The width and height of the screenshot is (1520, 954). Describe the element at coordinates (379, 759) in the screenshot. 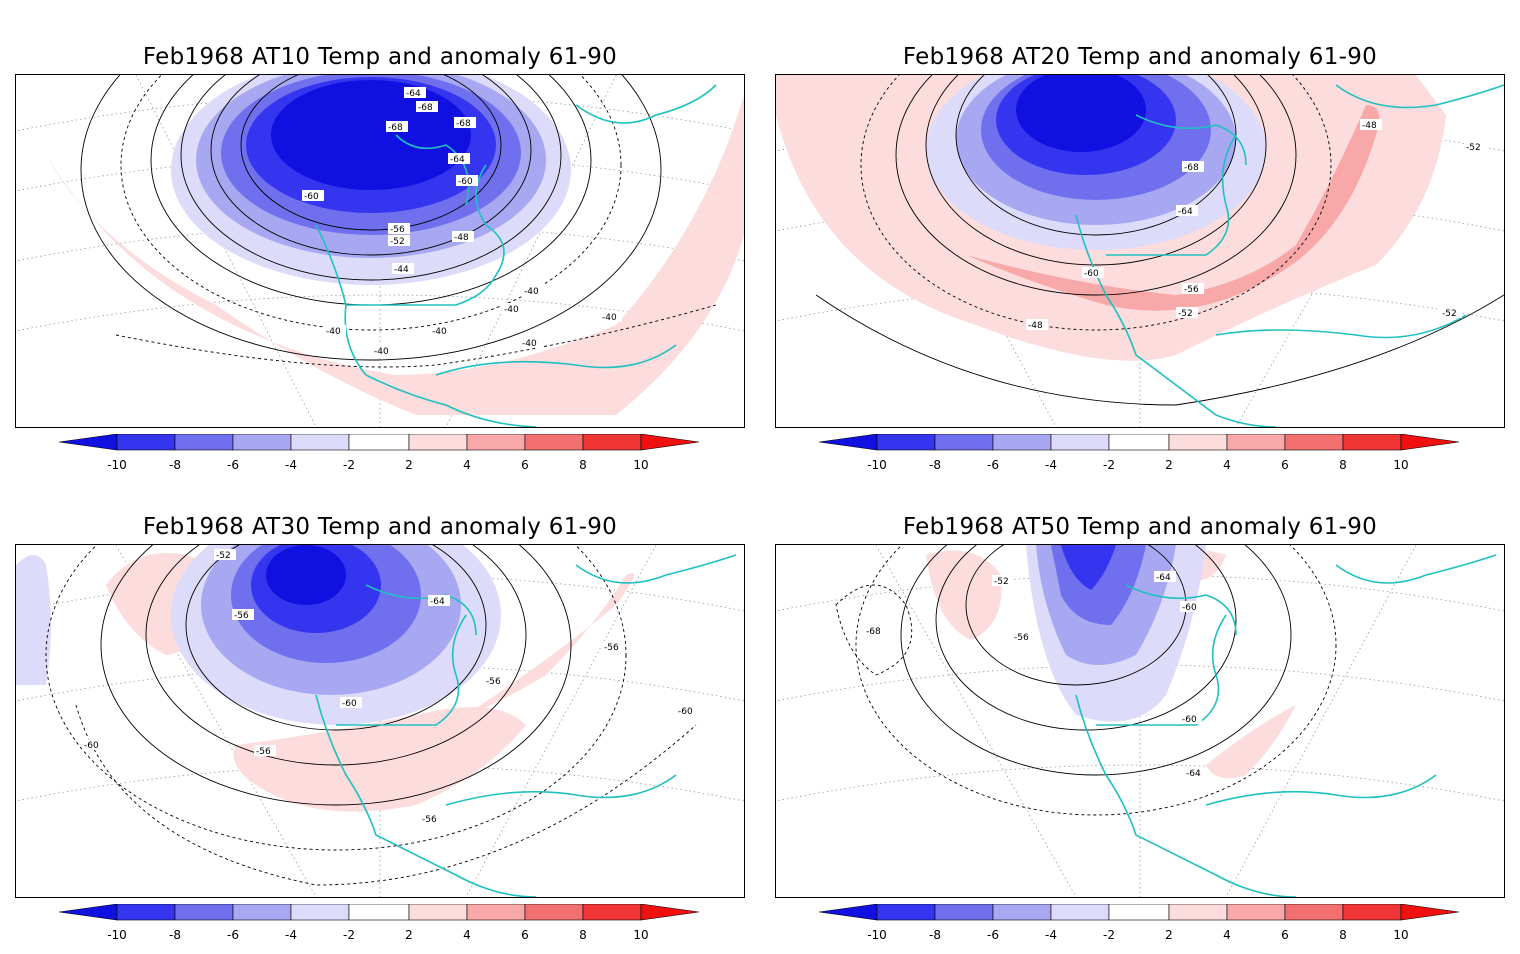

I see `warm-anomaly-south` at that location.